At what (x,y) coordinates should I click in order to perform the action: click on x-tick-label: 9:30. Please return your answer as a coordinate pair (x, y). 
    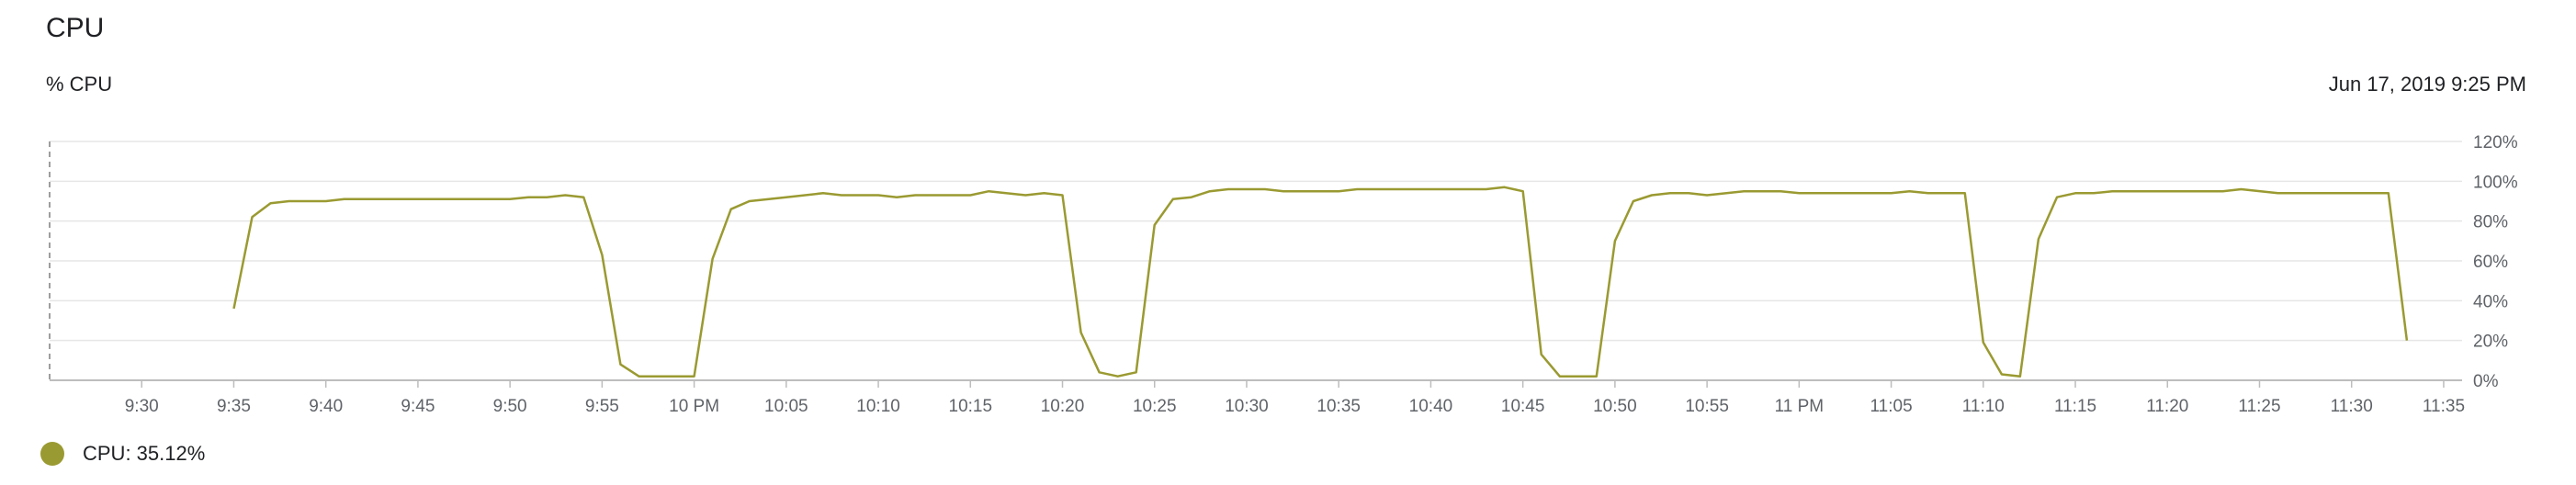
    Looking at the image, I should click on (142, 406).